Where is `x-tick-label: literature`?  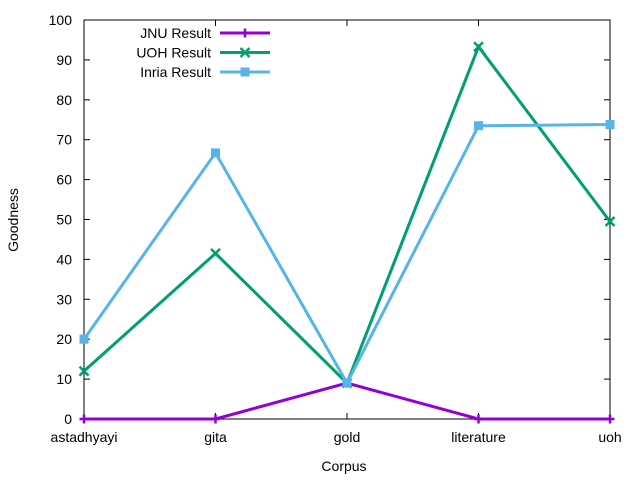 x-tick-label: literature is located at coordinates (478, 437).